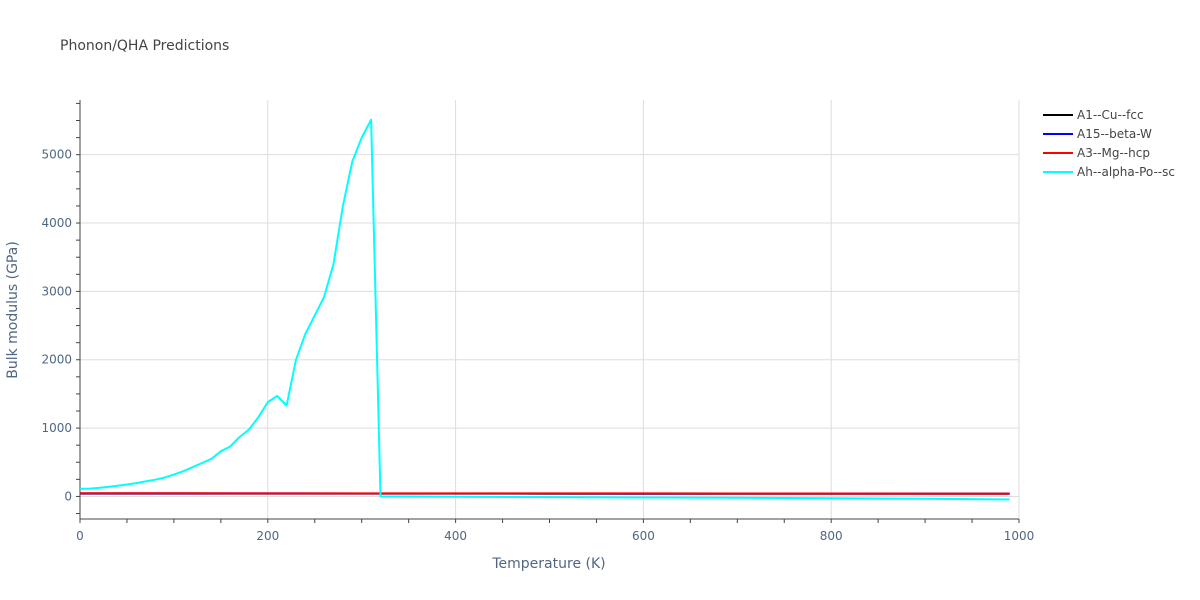  What do you see at coordinates (643, 536) in the screenshot?
I see `x-tick-label: 600` at bounding box center [643, 536].